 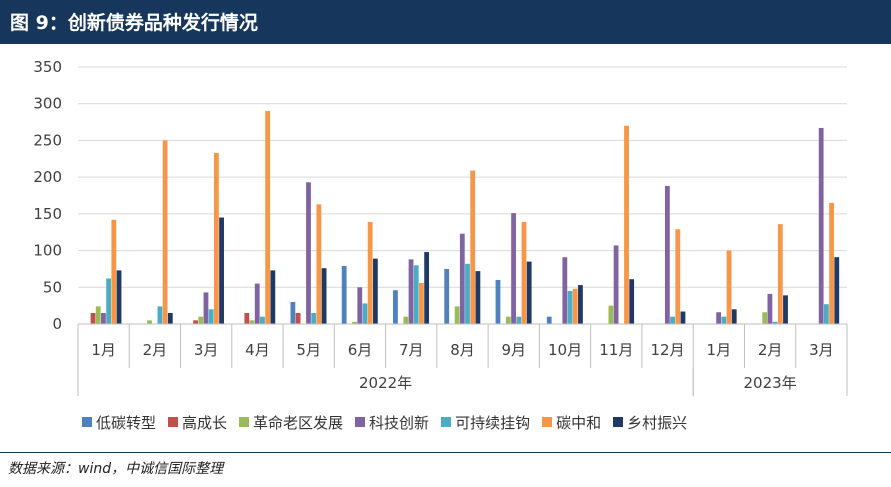 What do you see at coordinates (119, 422) in the screenshot?
I see `legend-item: 低碳转型` at bounding box center [119, 422].